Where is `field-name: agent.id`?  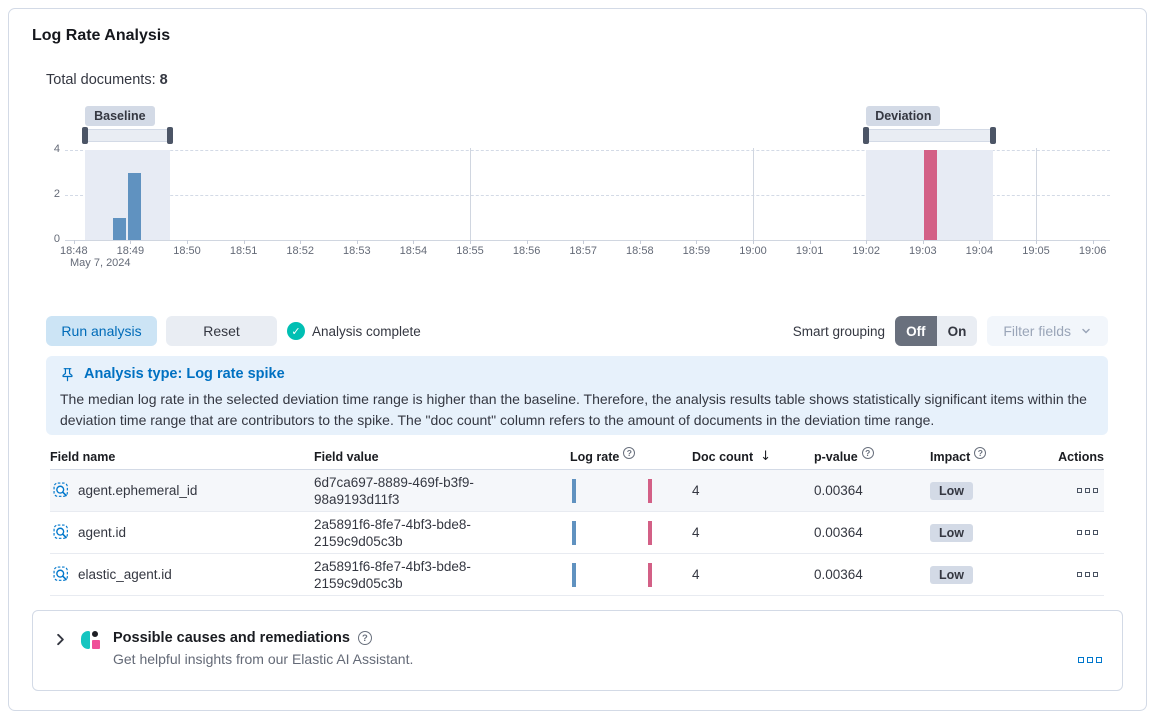
field-name: agent.id is located at coordinates (102, 532).